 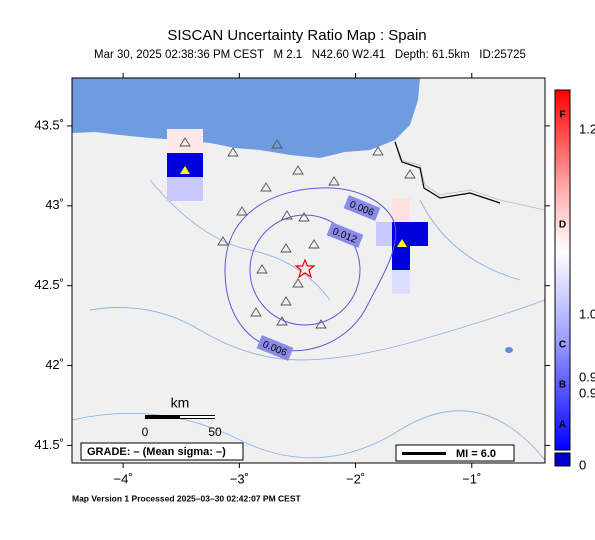 I want to click on y-tick-label: 42.5˚, so click(x=49, y=284).